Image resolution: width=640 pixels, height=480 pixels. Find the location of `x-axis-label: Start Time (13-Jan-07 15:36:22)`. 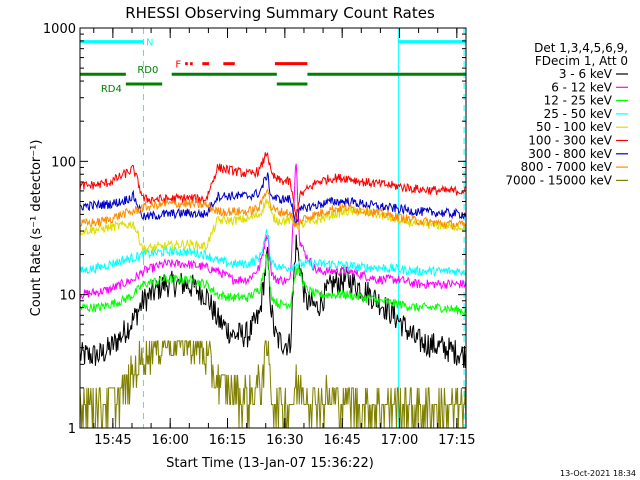

x-axis-label: Start Time (13-Jan-07 15:36:22) is located at coordinates (270, 463).